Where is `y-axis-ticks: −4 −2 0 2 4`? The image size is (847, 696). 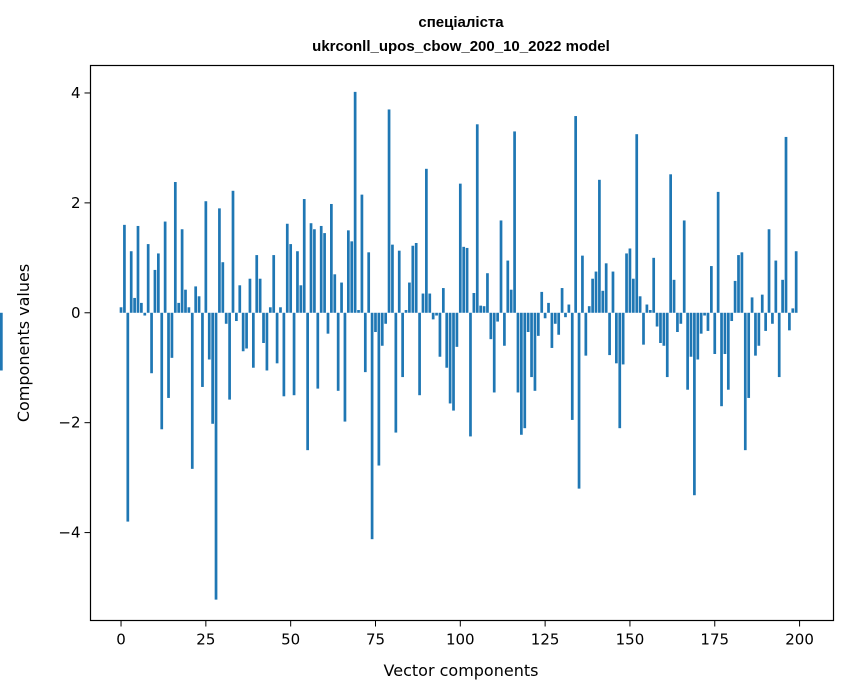 y-axis-ticks: −4 −2 0 2 4 is located at coordinates (74, 313).